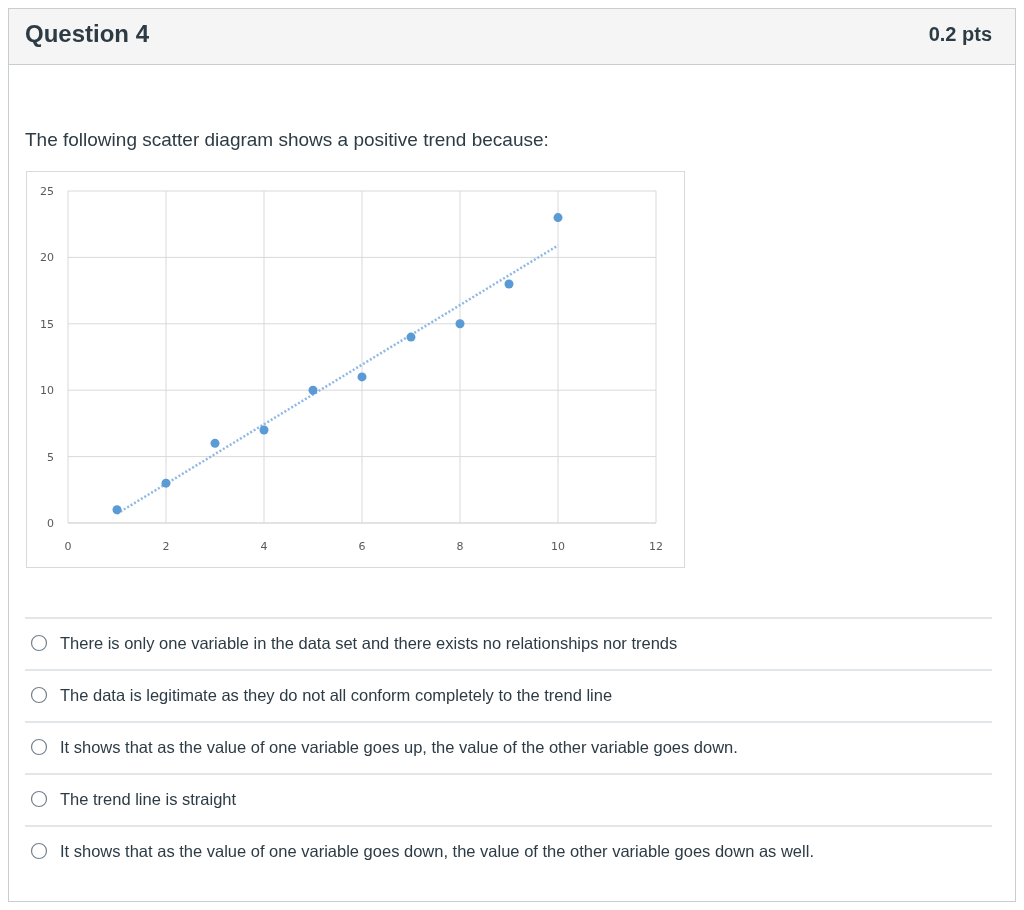  Describe the element at coordinates (68, 546) in the screenshot. I see `x-tick-label: 0` at that location.